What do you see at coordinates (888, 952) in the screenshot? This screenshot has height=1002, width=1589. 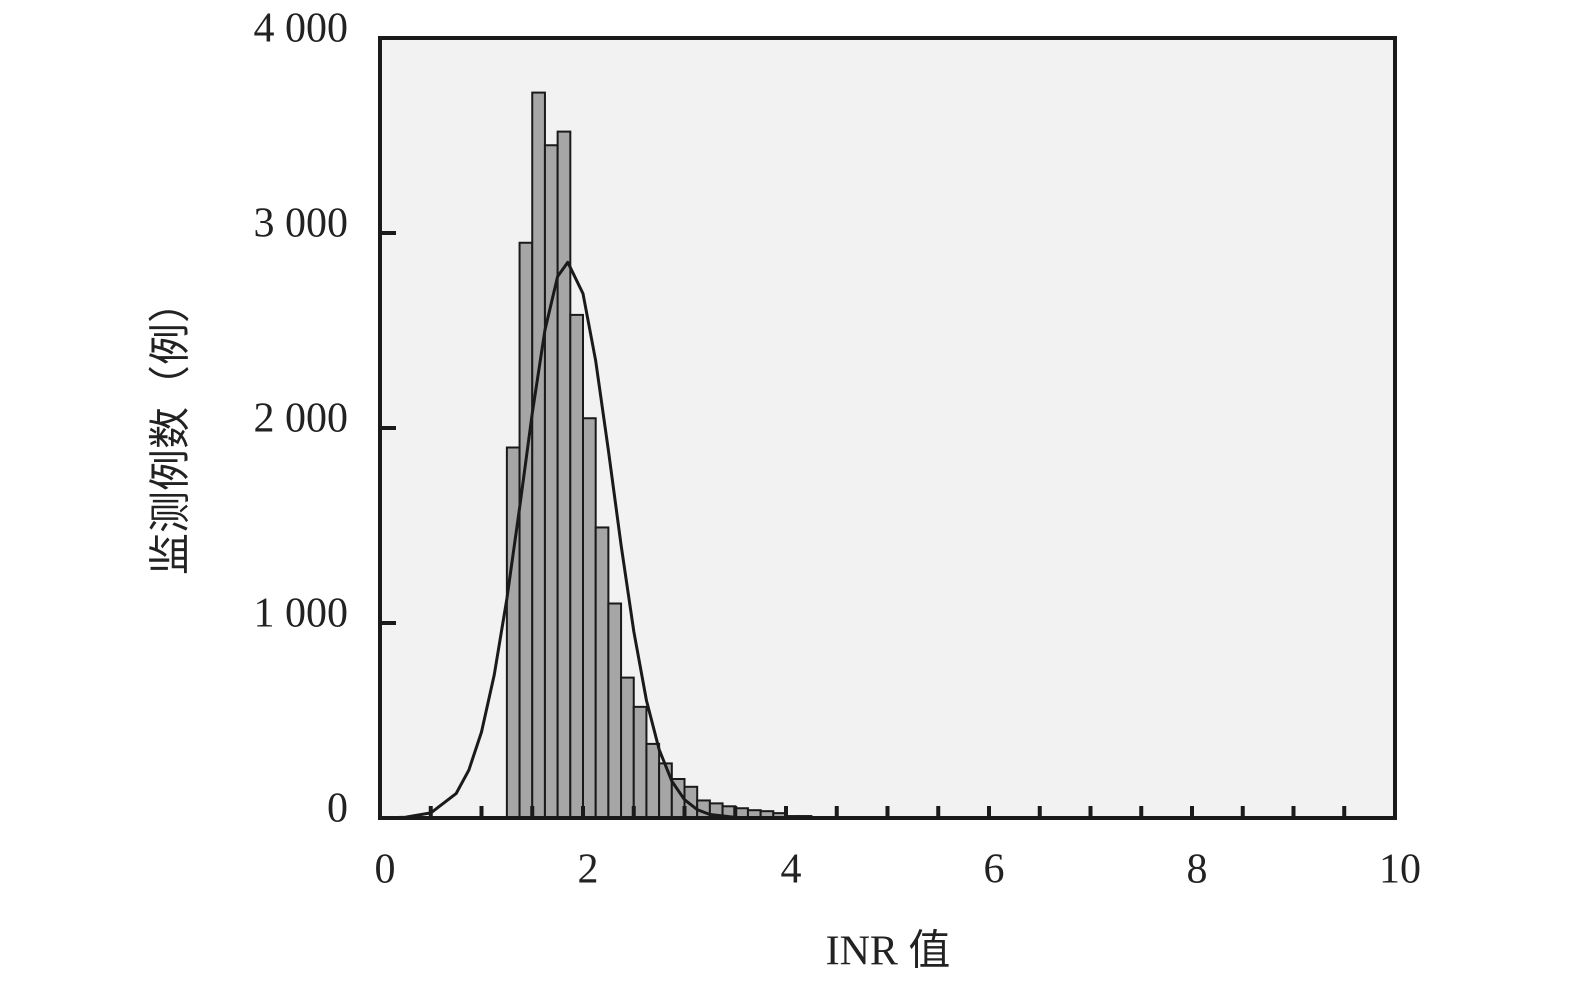 I see `x-axis-label: INR 值` at bounding box center [888, 952].